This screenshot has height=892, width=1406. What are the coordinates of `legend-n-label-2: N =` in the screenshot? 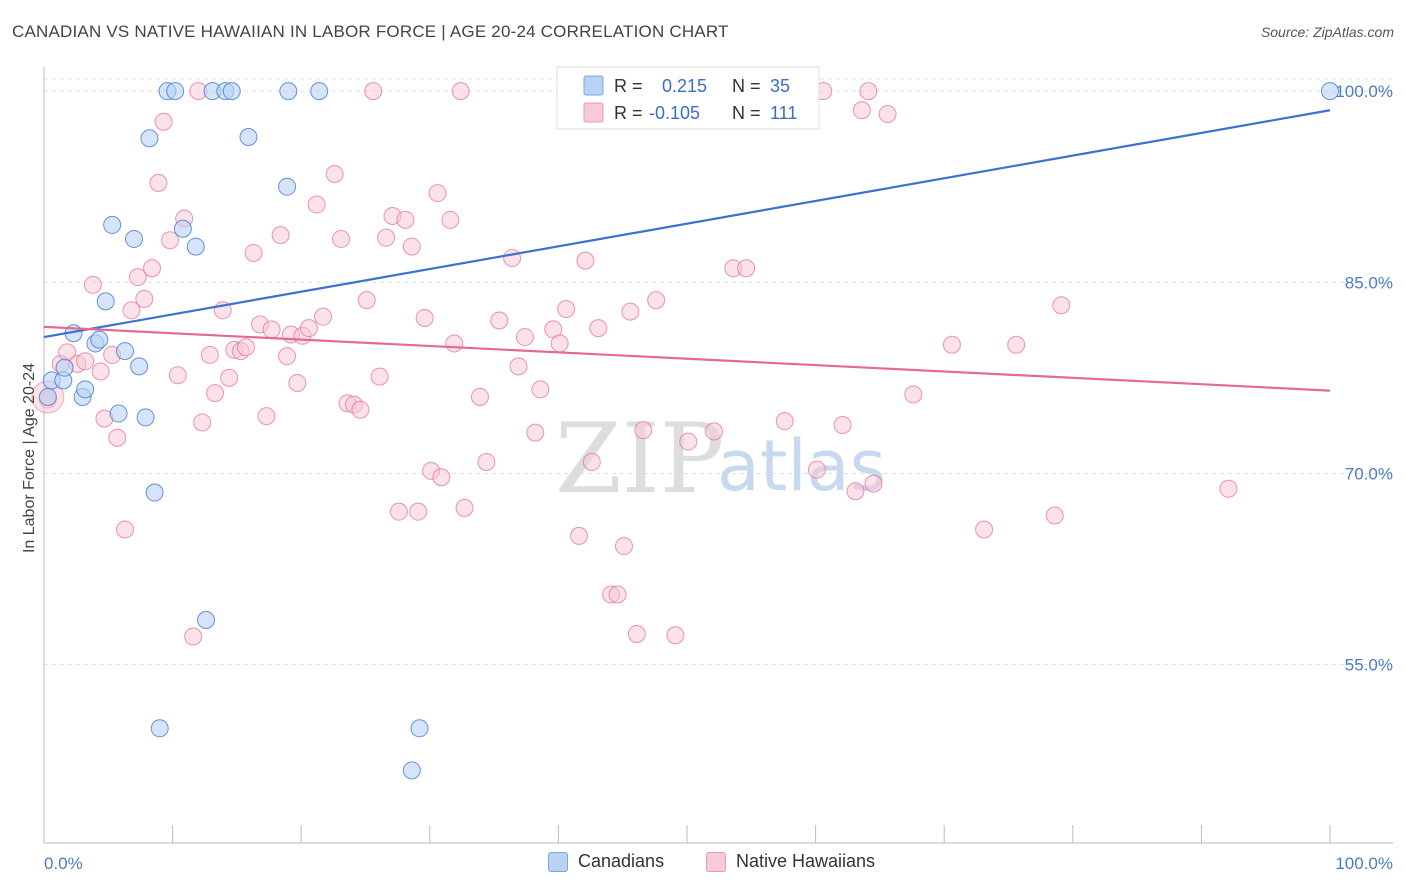 It's located at (746, 113).